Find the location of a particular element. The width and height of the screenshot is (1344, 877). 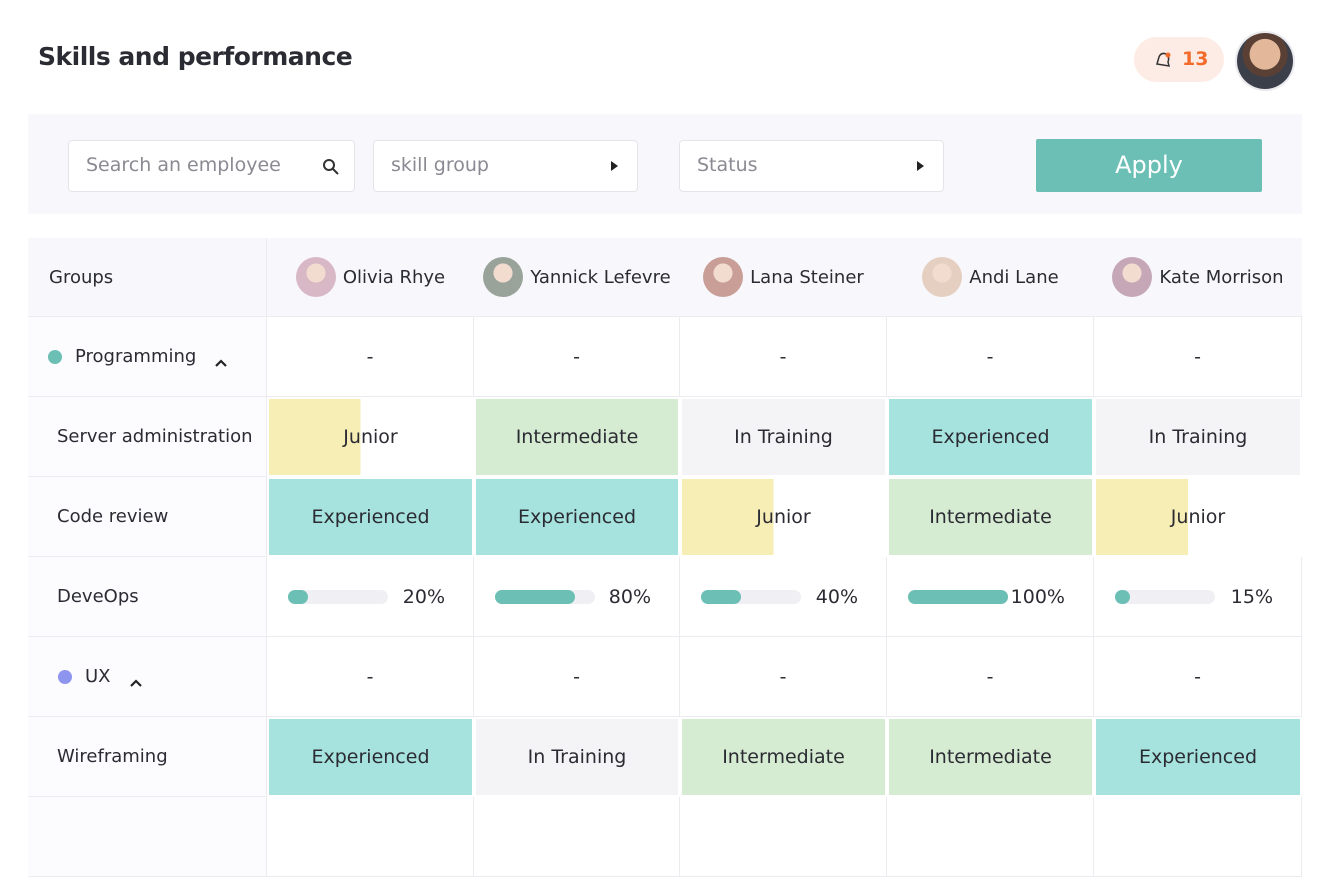

skill-row-label: DeveOps is located at coordinates (147, 597).